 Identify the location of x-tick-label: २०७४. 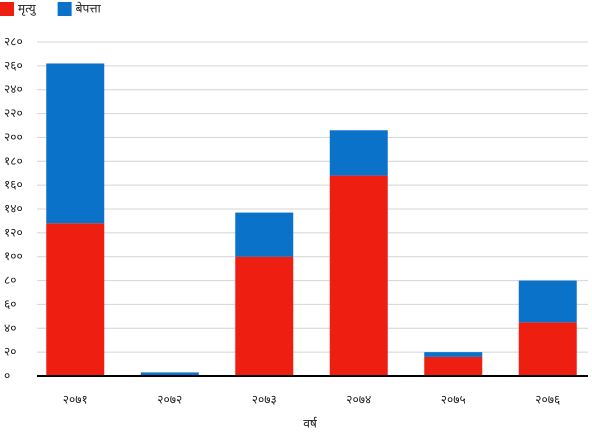
(358, 400).